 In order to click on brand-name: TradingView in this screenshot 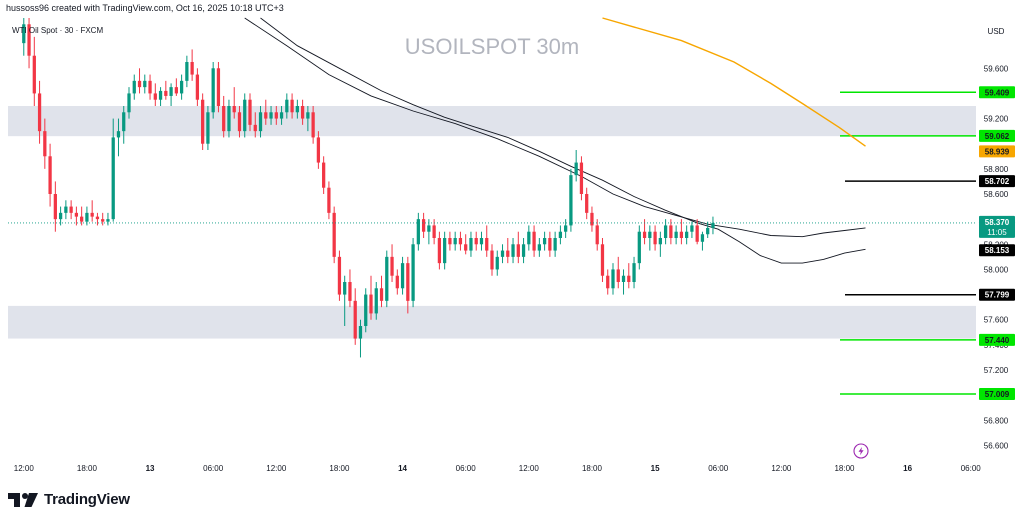, I will do `click(87, 499)`.